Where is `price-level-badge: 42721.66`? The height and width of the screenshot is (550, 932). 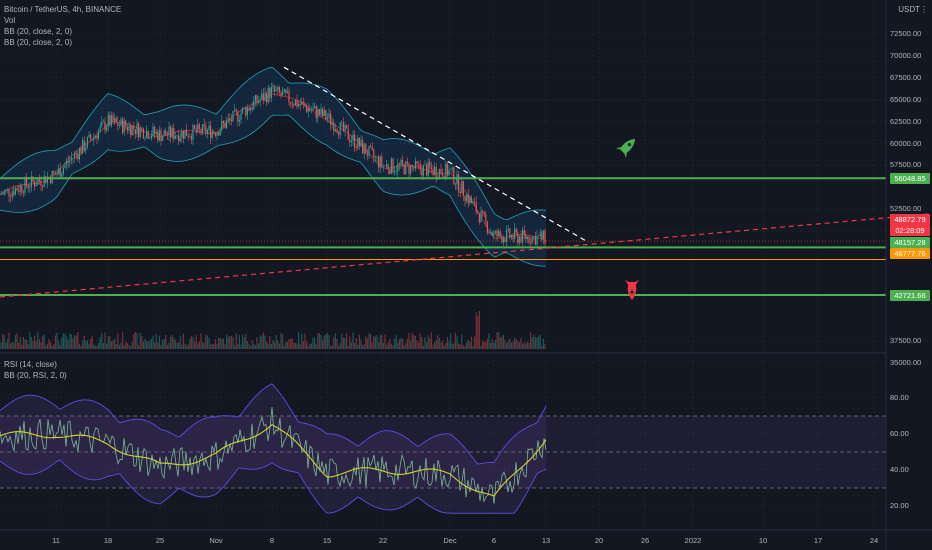
price-level-badge: 42721.66 is located at coordinates (910, 295).